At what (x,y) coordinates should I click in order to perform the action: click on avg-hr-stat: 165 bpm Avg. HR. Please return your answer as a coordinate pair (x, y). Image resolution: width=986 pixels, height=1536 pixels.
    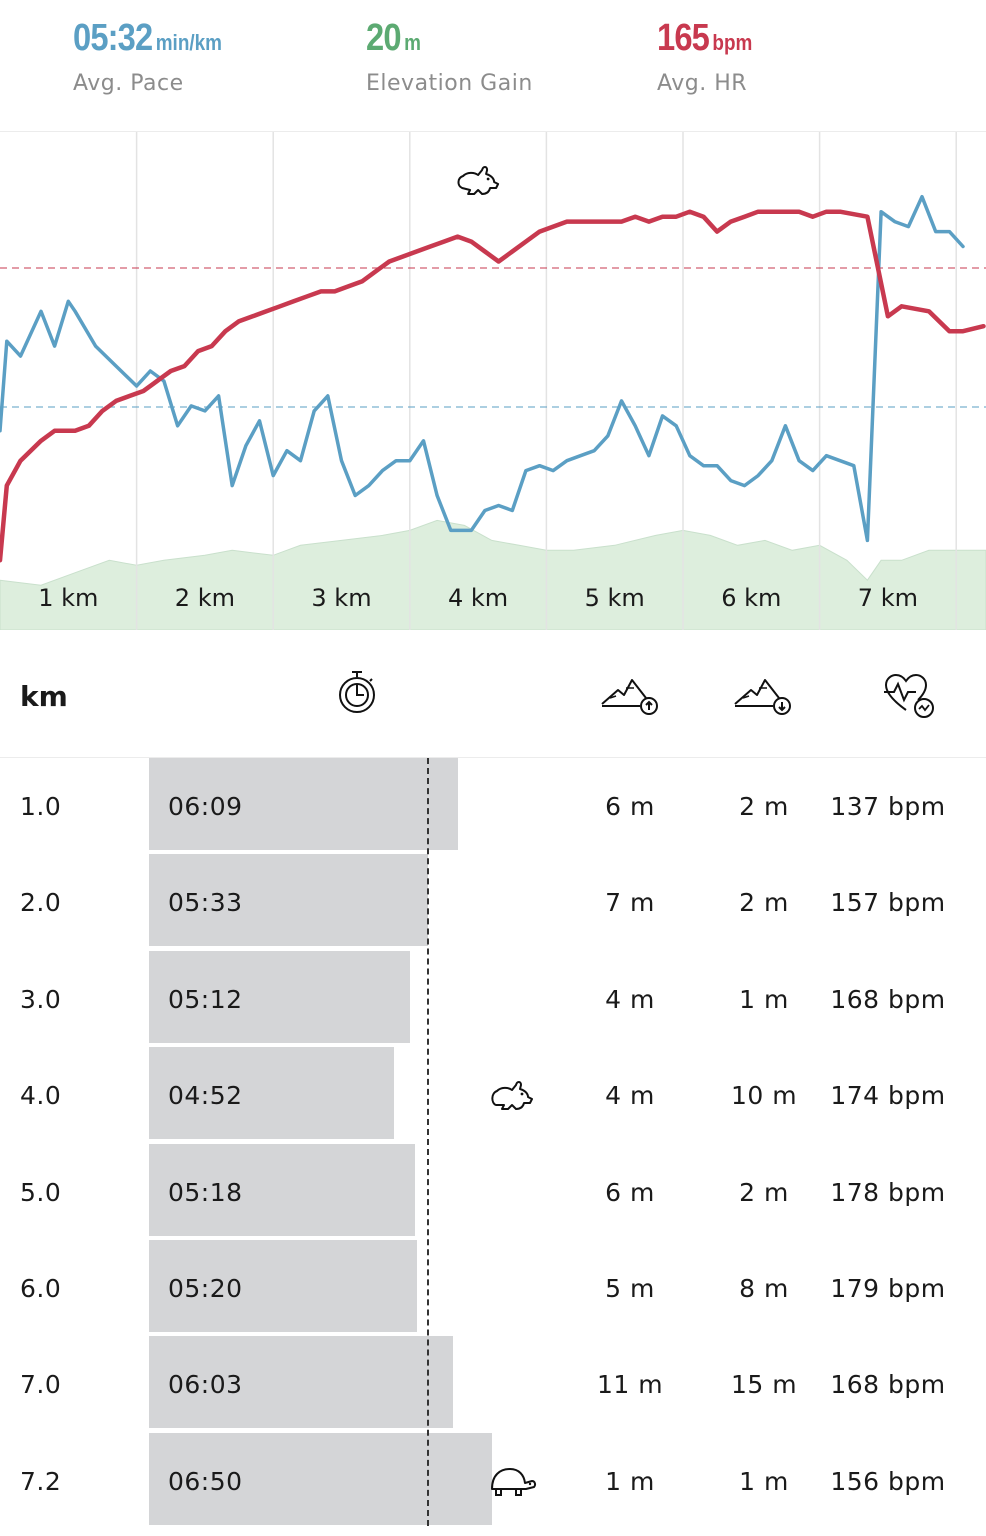
    Looking at the image, I should click on (712, 55).